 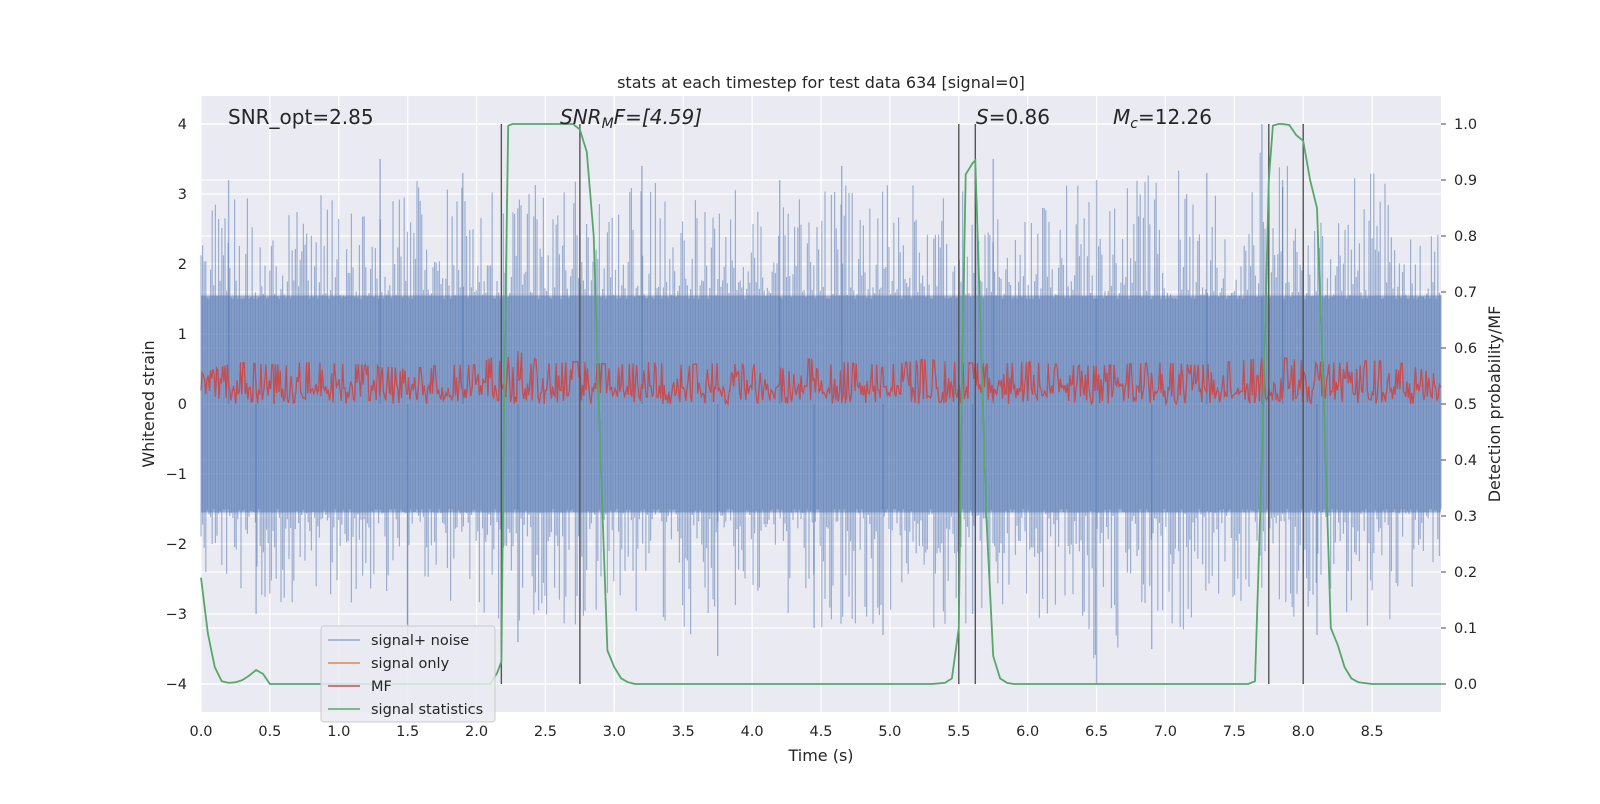 What do you see at coordinates (182, 405) in the screenshot?
I see `y-tick-label: 0` at bounding box center [182, 405].